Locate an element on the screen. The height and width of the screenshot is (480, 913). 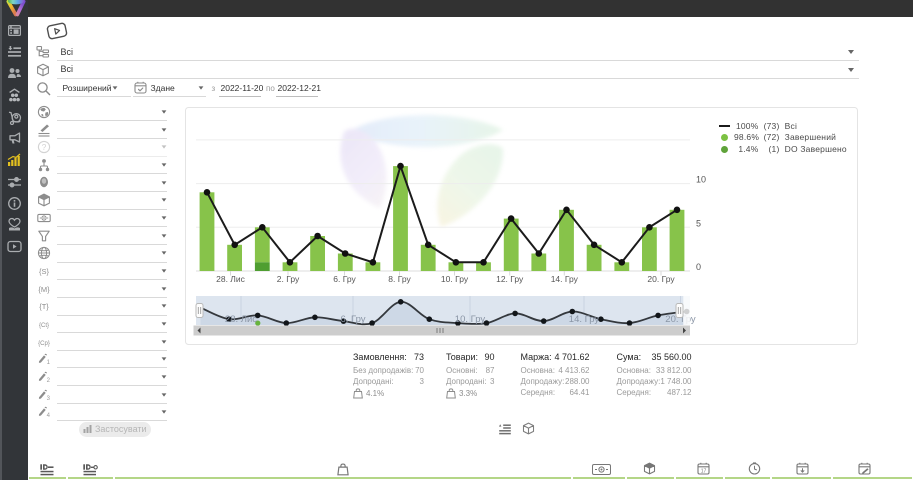
svg-text: 20. Гру is located at coordinates (680, 319).